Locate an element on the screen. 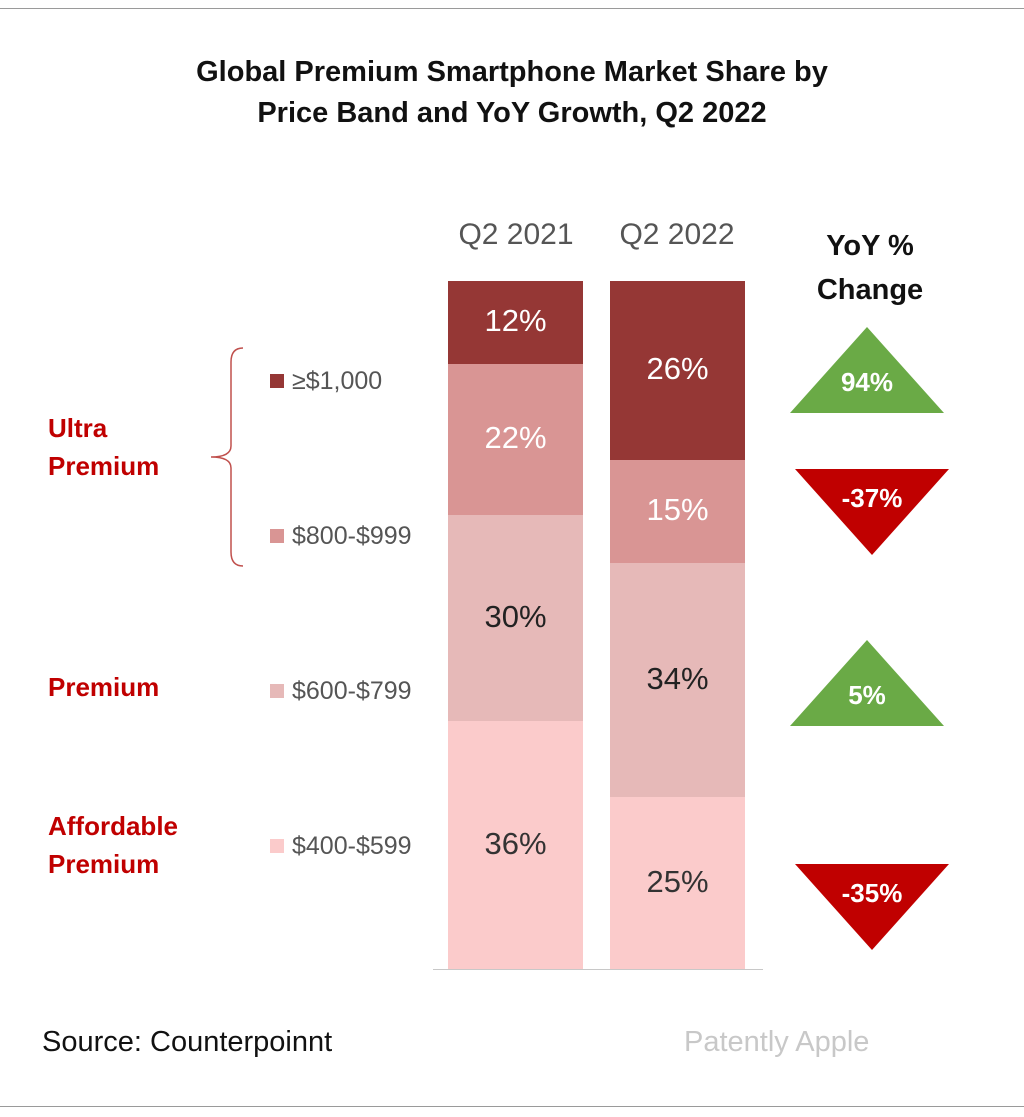 This screenshot has height=1117, width=1024. yoy-value-1000-plus: 94% is located at coordinates (867, 382).